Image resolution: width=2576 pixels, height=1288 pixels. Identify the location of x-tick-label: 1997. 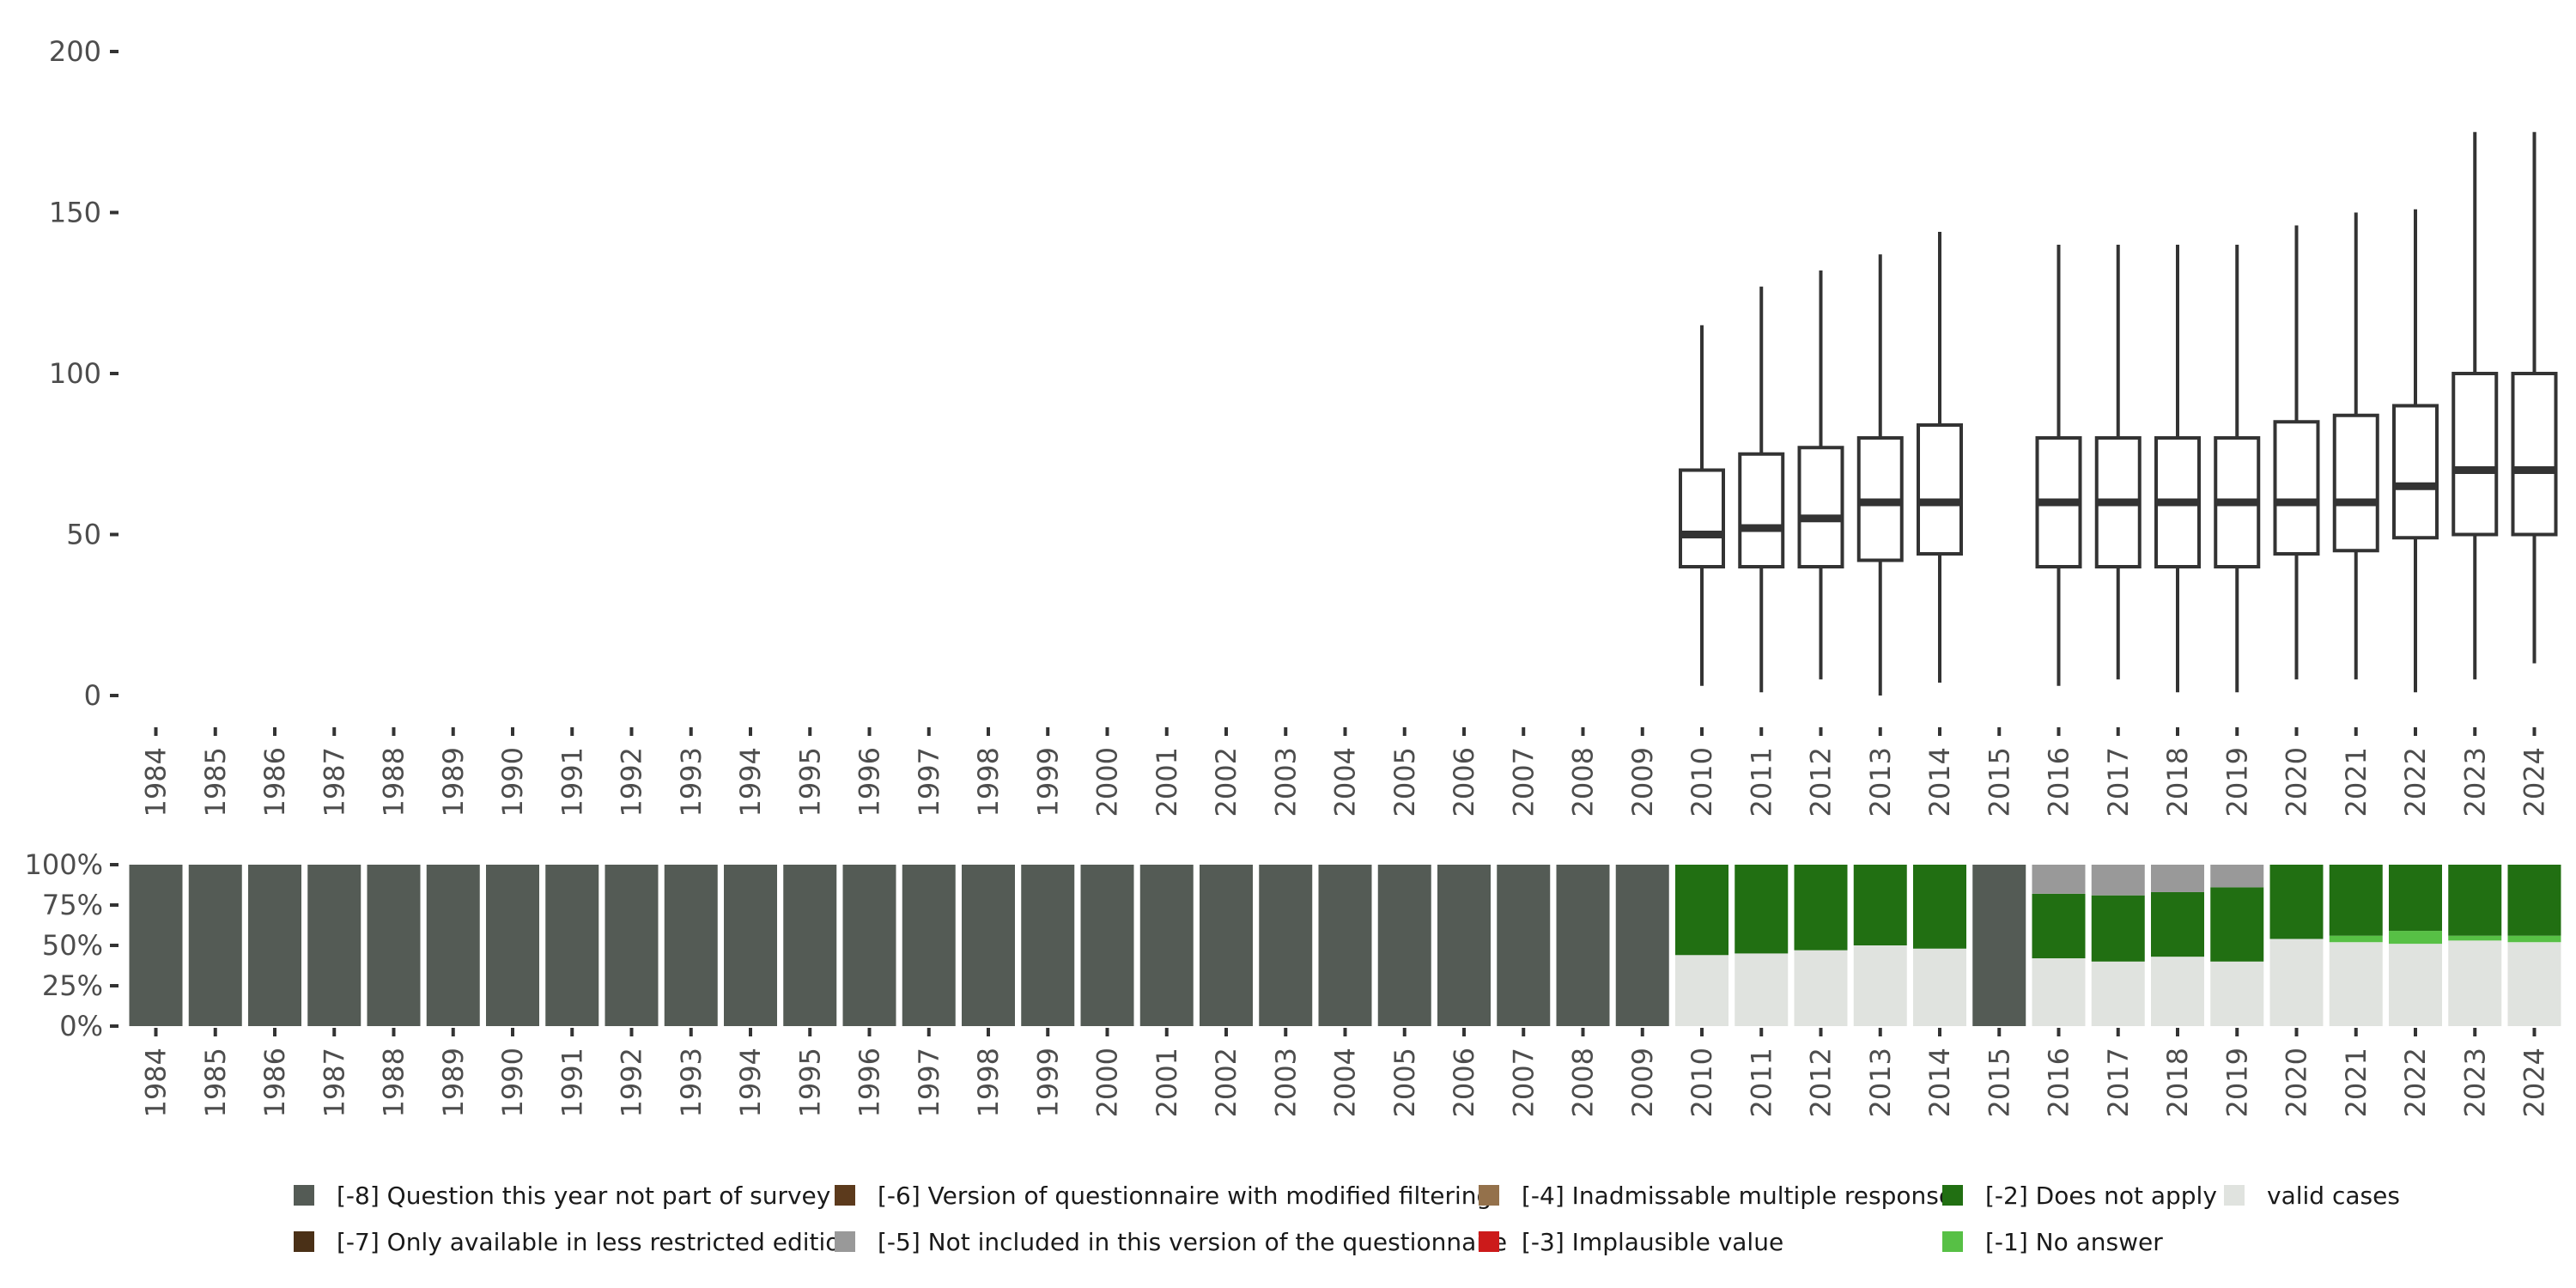
(929, 782).